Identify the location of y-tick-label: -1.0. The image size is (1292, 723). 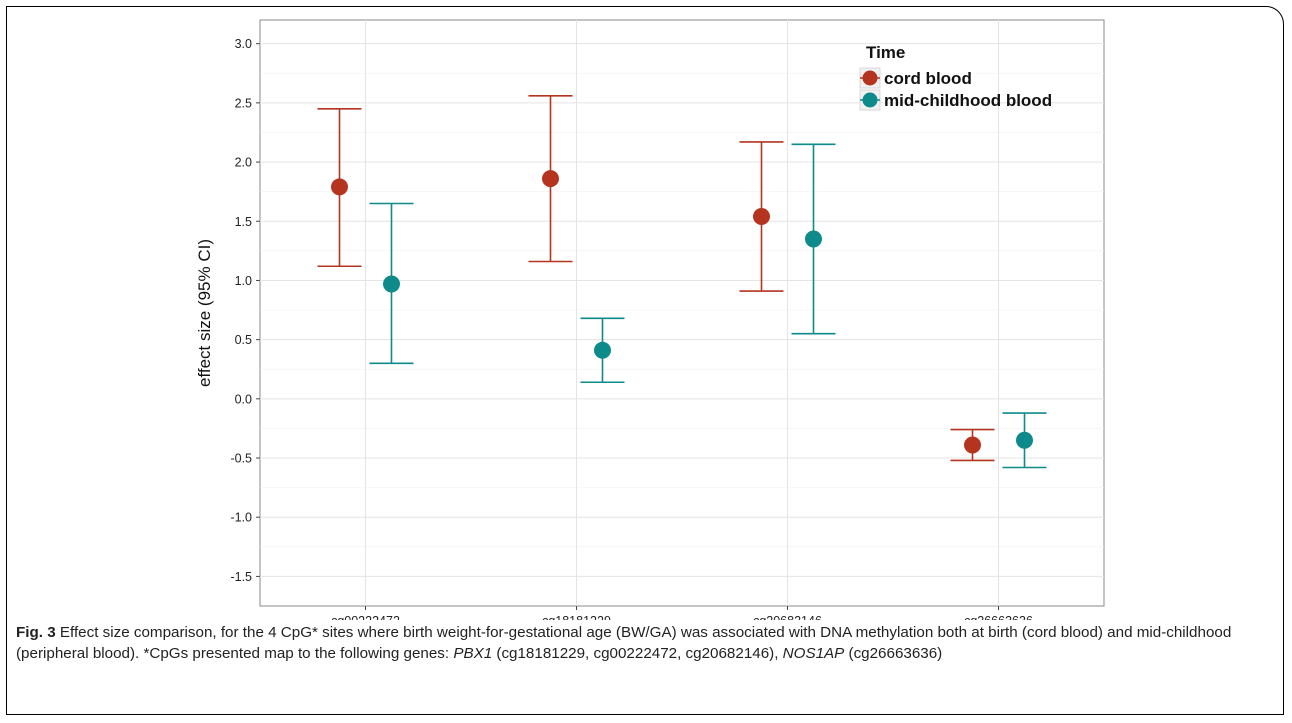
(241, 518).